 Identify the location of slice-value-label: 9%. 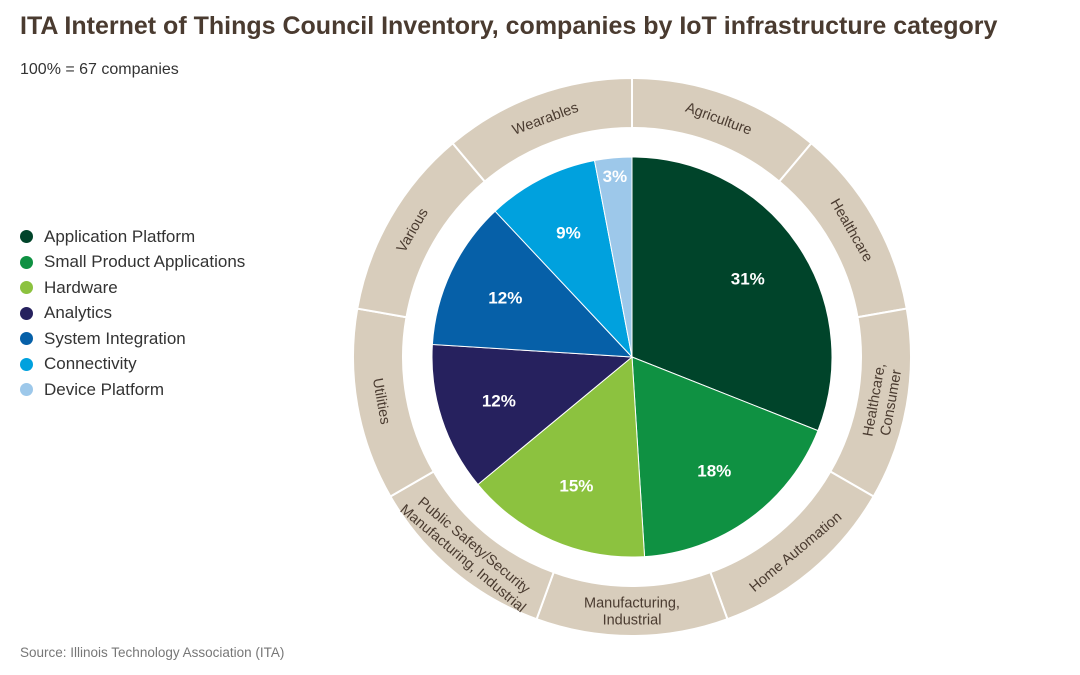
(568, 232).